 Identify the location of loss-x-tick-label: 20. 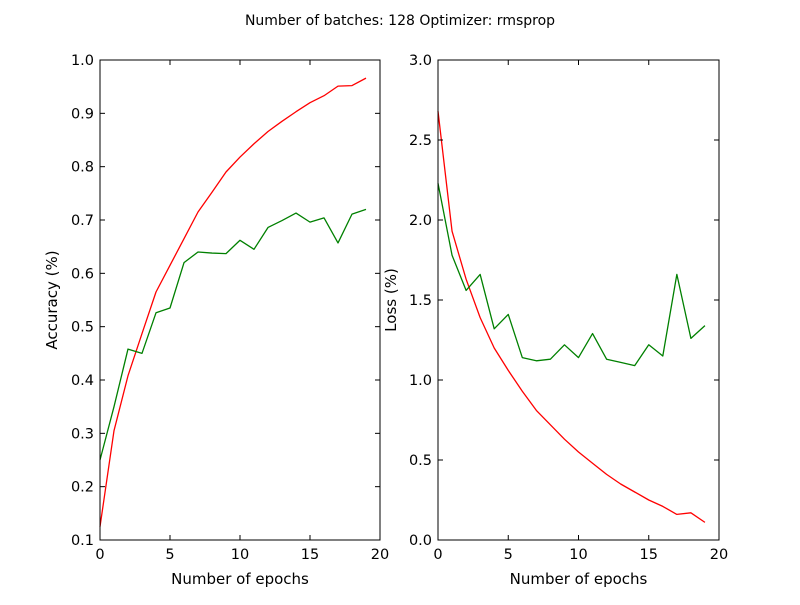
(719, 555).